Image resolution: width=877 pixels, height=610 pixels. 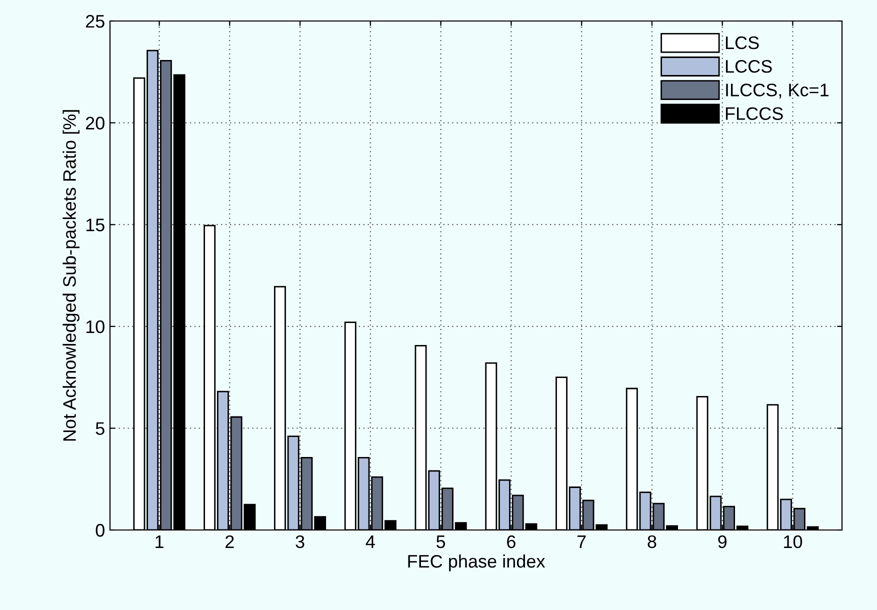 I want to click on x-axis-title: FEC phase index, so click(x=477, y=563).